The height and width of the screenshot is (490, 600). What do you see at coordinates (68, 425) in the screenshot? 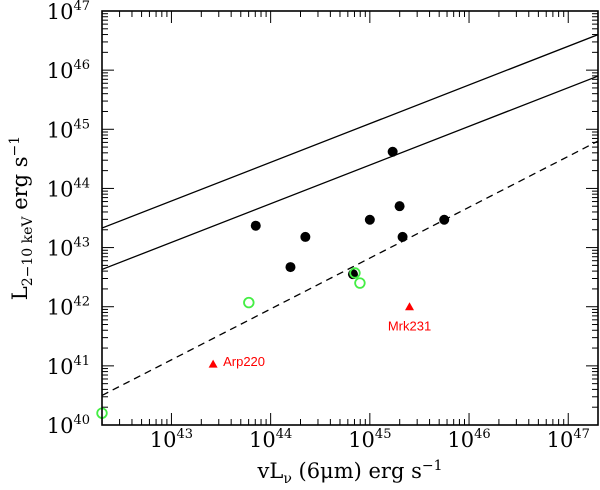
I see `y-tick-label: 1040` at bounding box center [68, 425].